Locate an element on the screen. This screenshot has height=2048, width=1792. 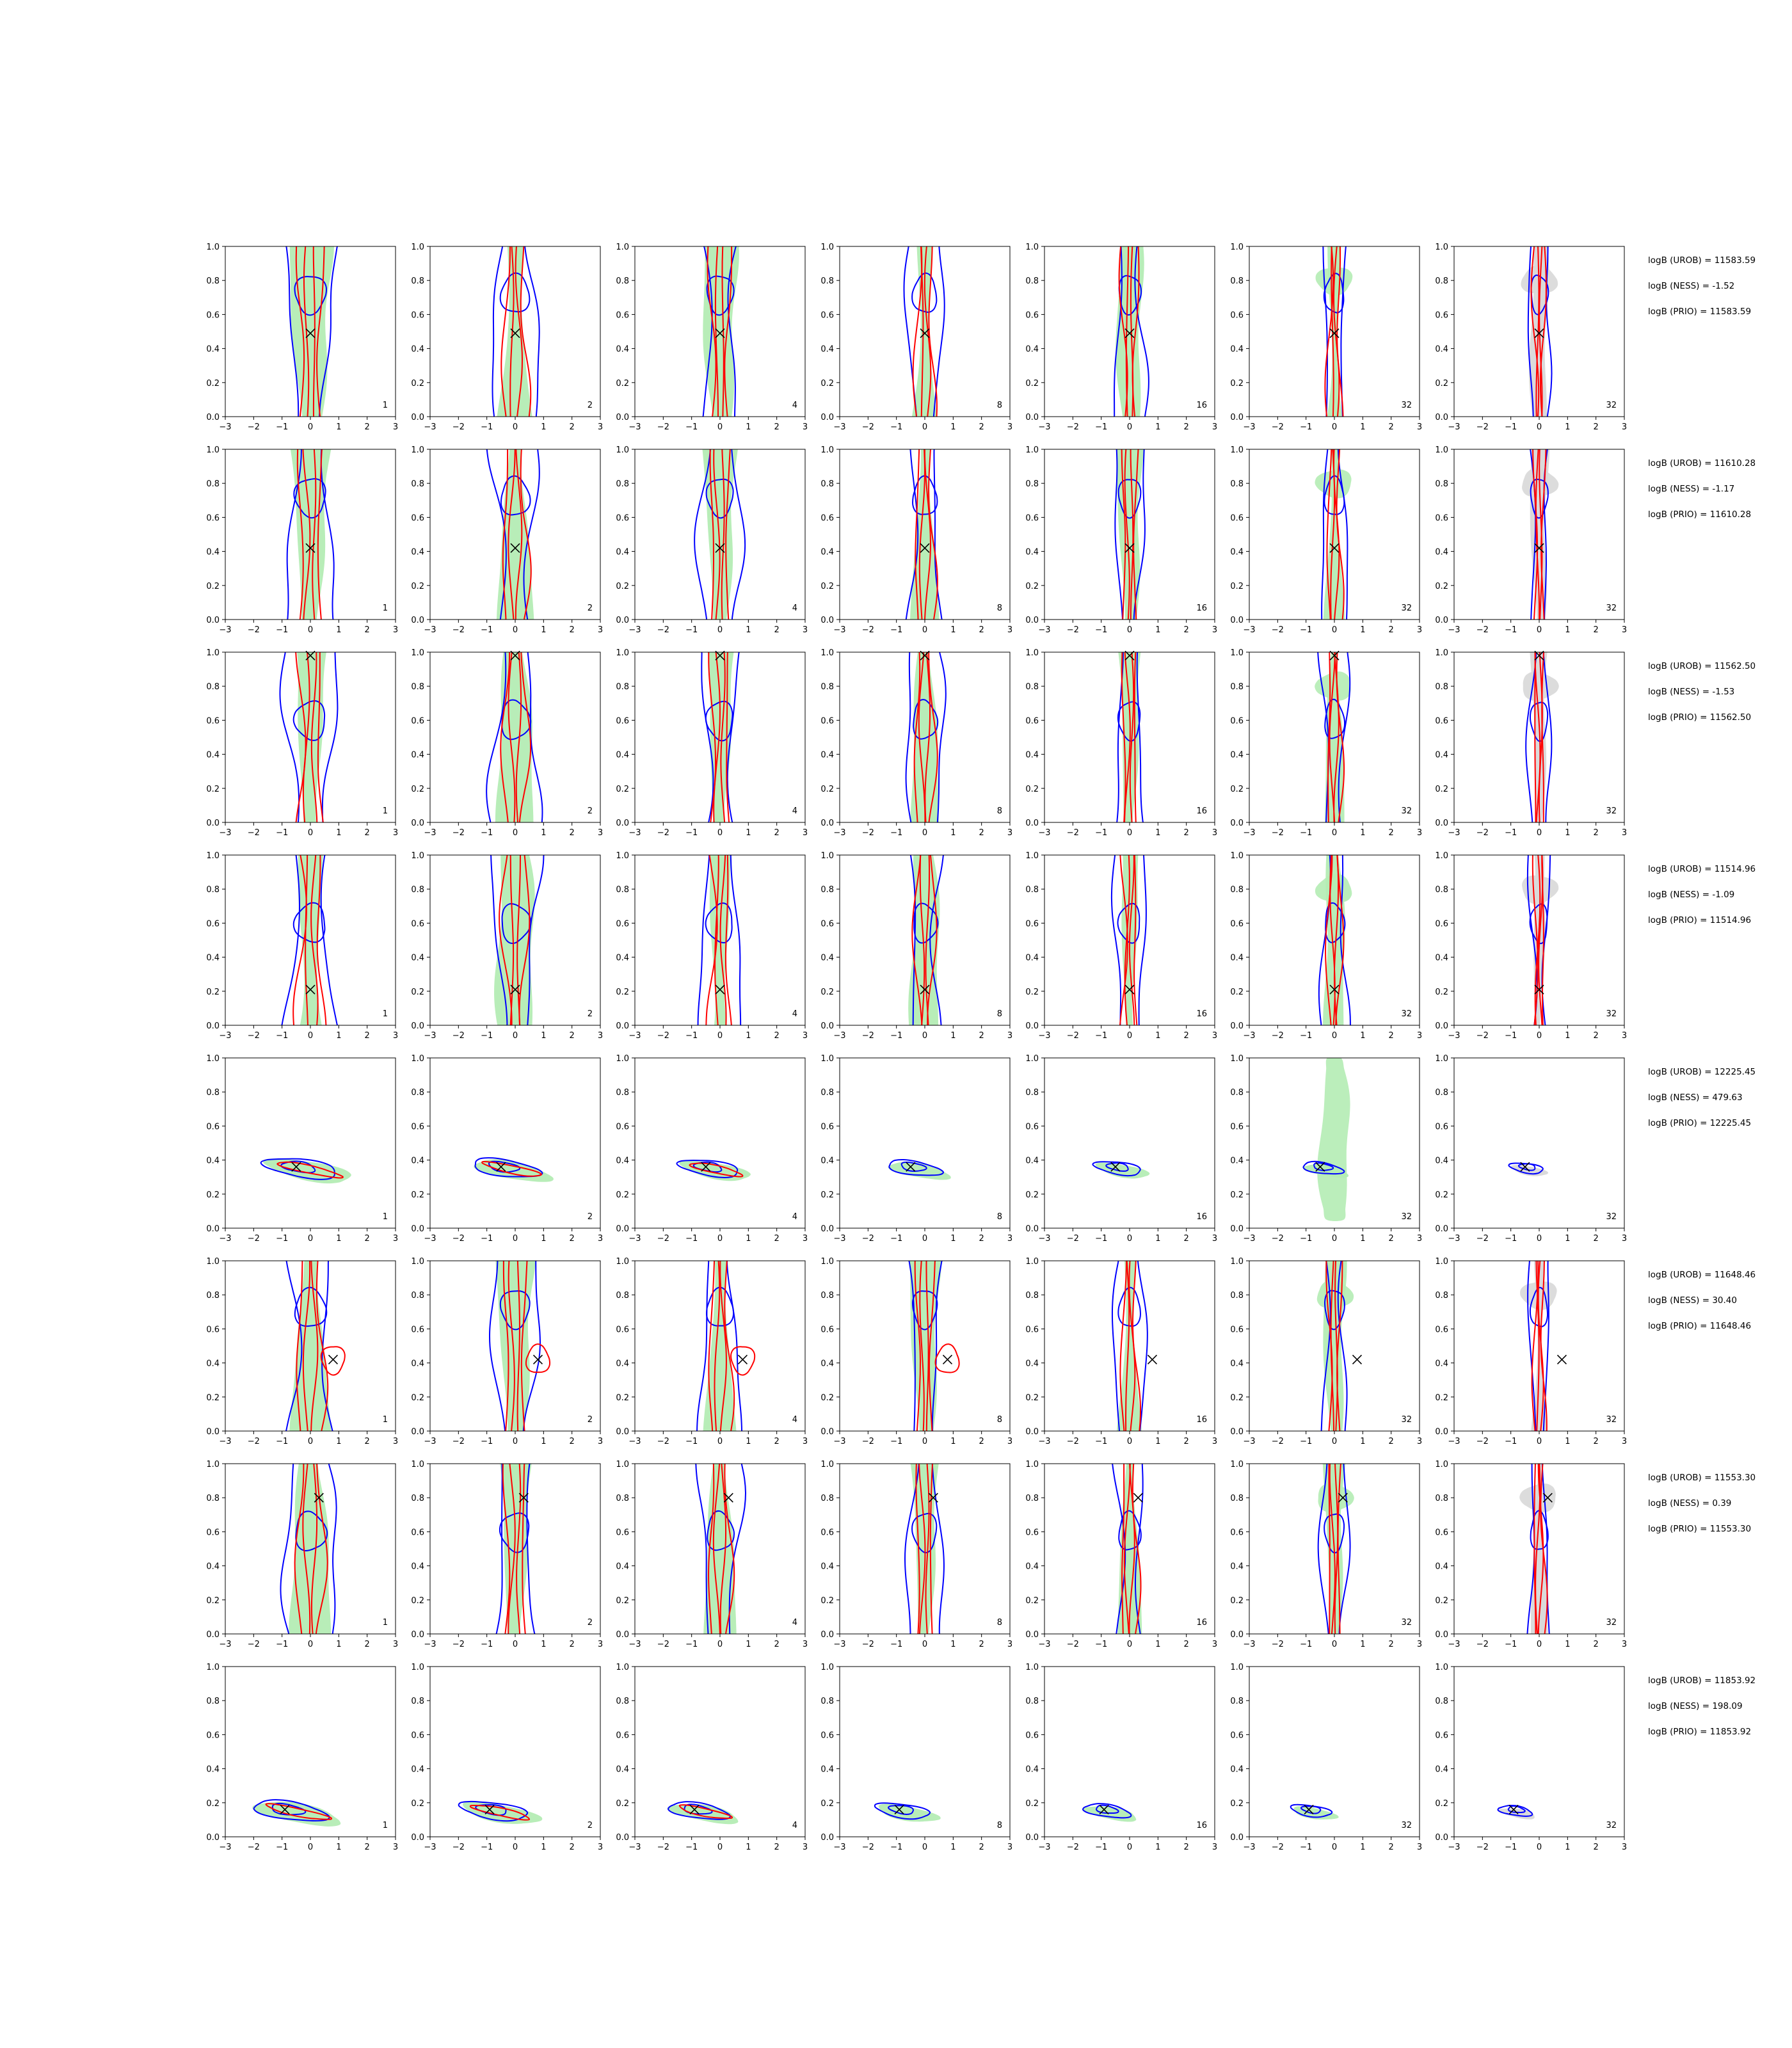
panel-count-label: 16 is located at coordinates (1201, 1420).